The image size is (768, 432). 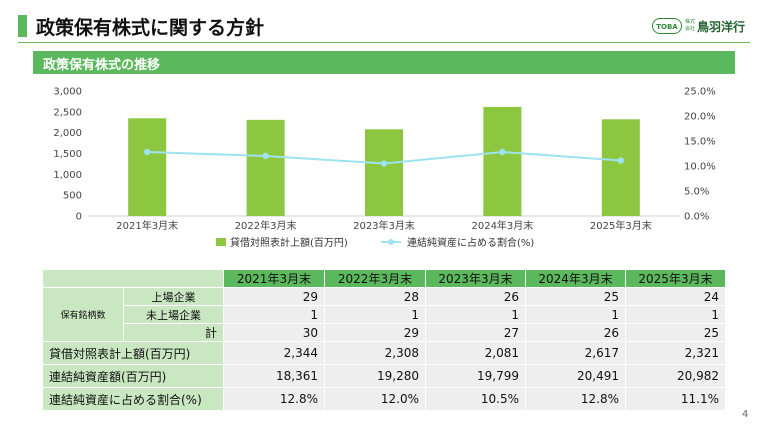 What do you see at coordinates (696, 217) in the screenshot?
I see `y-right-tick-label: 0.0%` at bounding box center [696, 217].